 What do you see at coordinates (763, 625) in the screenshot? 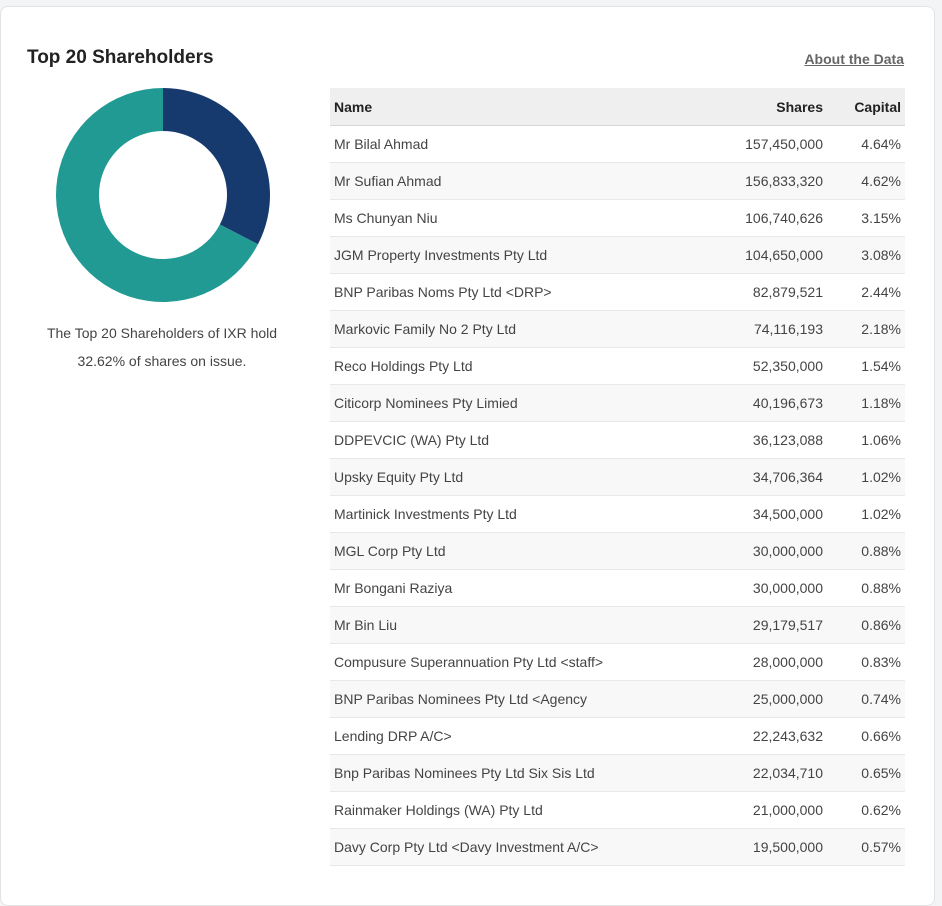
I see `shares-cell: 29,179,517` at bounding box center [763, 625].